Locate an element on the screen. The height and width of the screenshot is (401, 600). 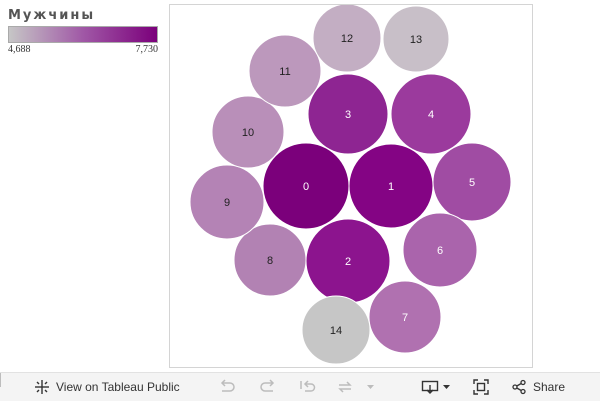
bubble-label-4: 4 is located at coordinates (431, 115).